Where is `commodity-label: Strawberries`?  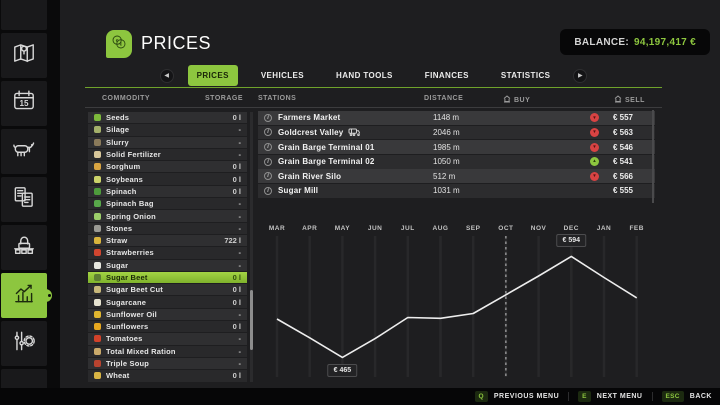 commodity-label: Strawberries is located at coordinates (130, 253).